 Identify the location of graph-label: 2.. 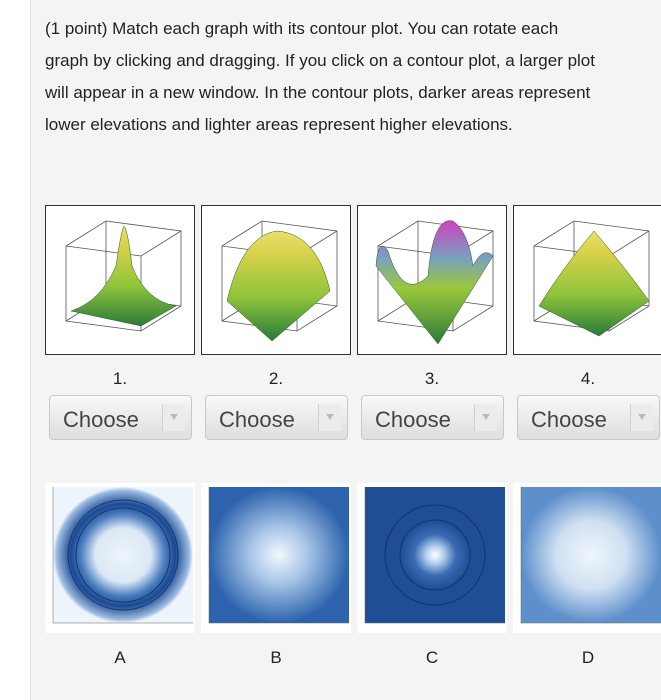
(276, 378).